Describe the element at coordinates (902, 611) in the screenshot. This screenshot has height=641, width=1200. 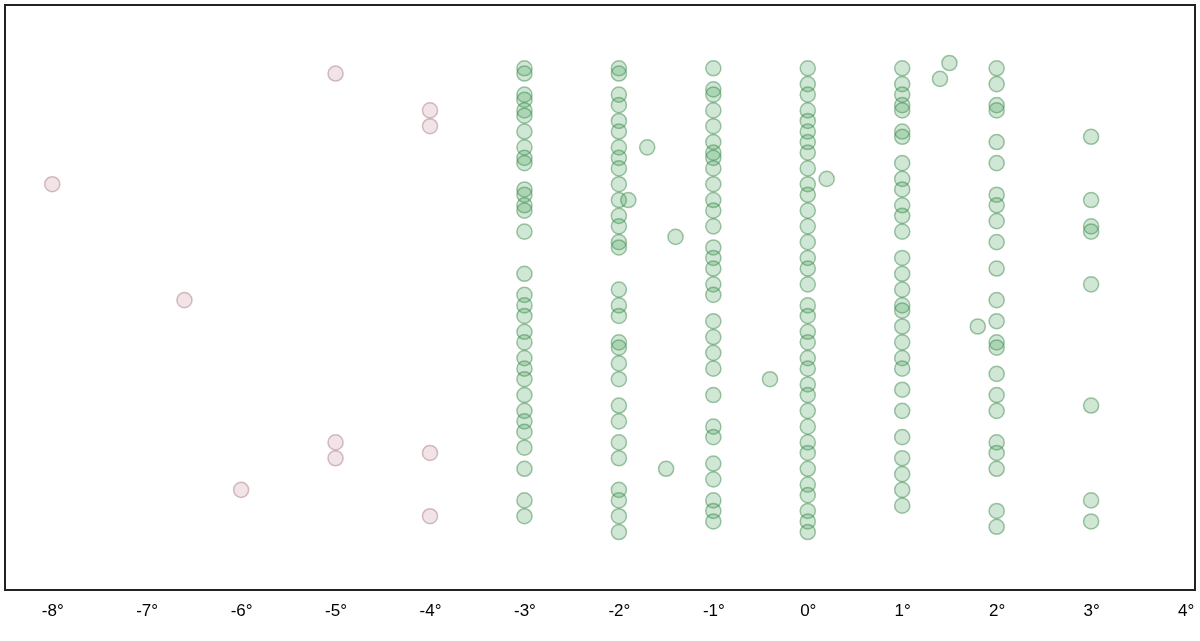
I see `x-tick-label: 1°` at that location.